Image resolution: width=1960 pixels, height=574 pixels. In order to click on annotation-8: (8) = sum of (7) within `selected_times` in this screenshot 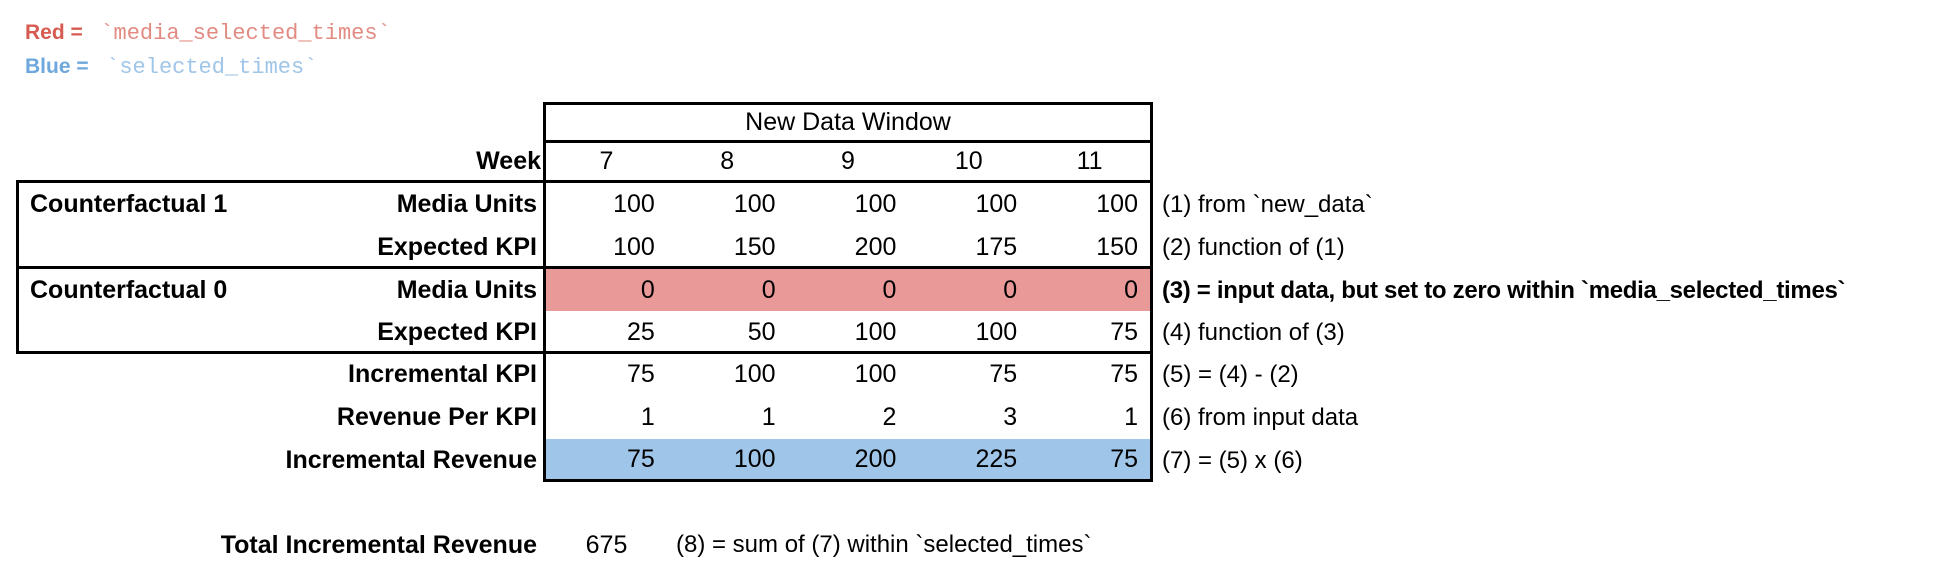, I will do `click(884, 544)`.